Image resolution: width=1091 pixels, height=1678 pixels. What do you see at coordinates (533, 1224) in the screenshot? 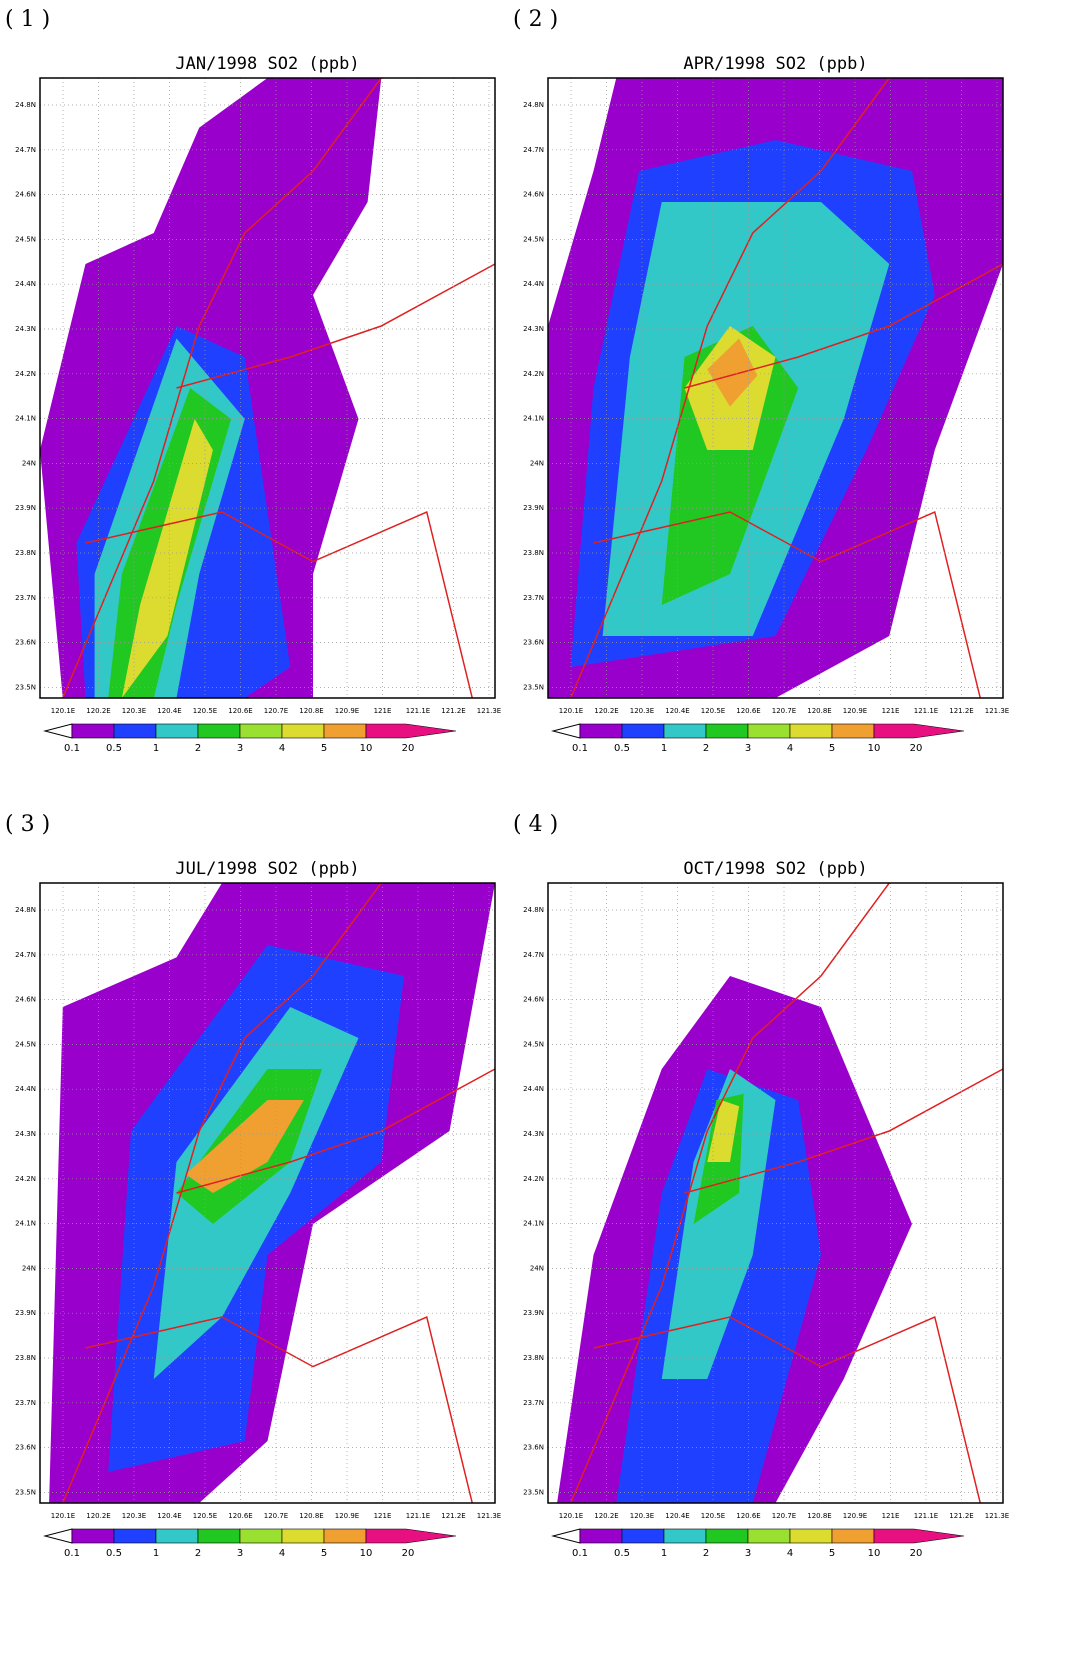
I see `y-tick-label: 24.1N` at bounding box center [533, 1224].